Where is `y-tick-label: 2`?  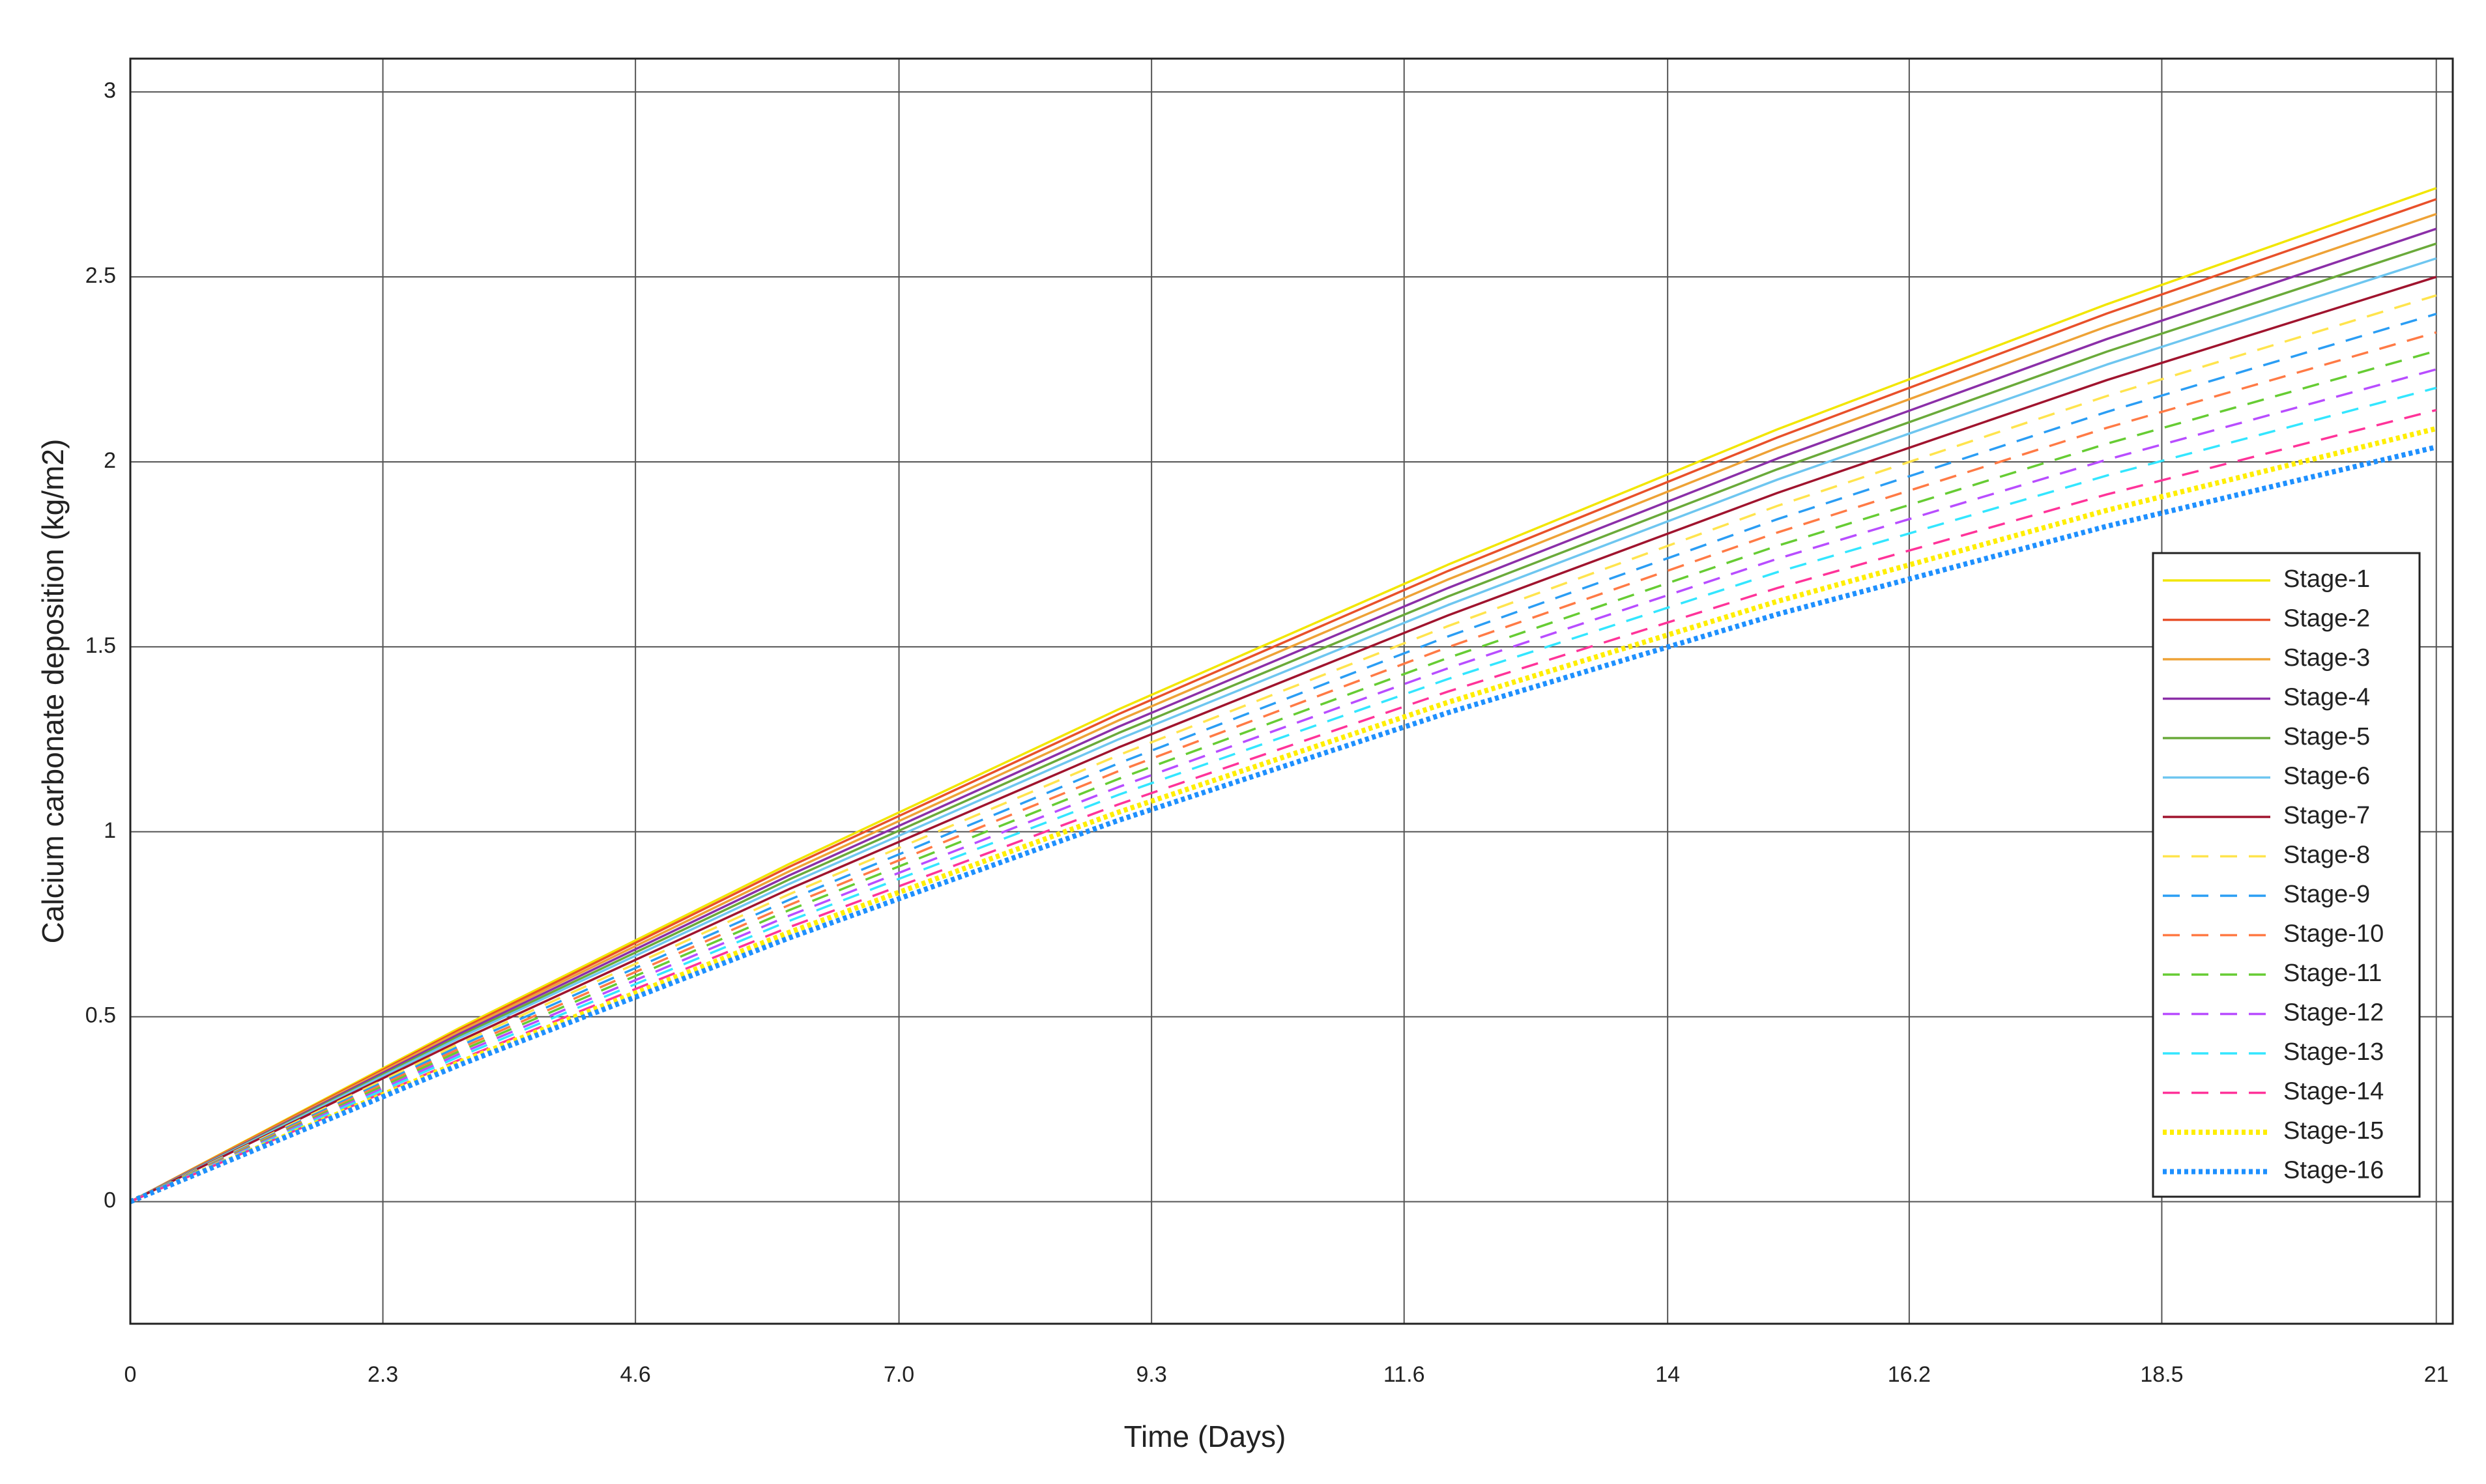 y-tick-label: 2 is located at coordinates (110, 460).